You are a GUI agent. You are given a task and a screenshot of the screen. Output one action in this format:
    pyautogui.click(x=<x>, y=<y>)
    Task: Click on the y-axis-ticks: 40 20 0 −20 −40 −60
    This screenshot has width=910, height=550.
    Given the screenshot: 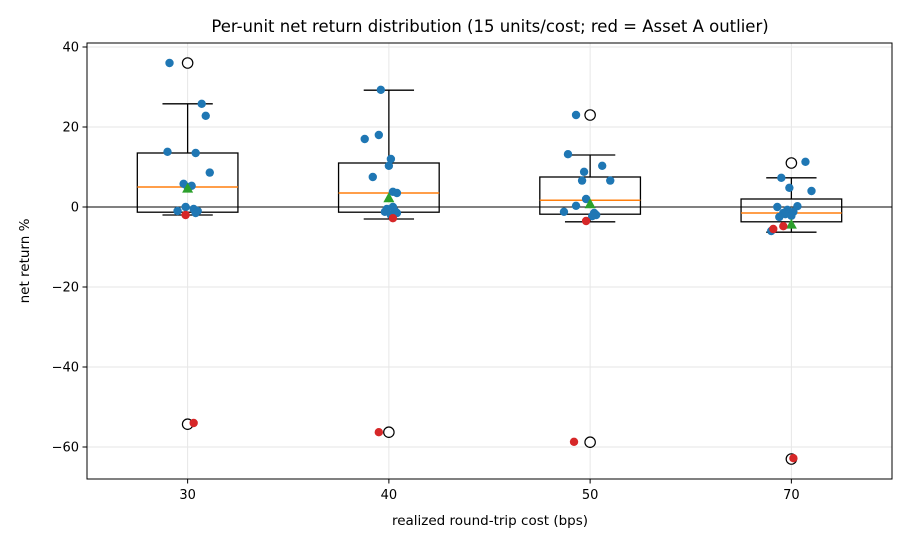 What is the action you would take?
    pyautogui.click(x=69, y=248)
    